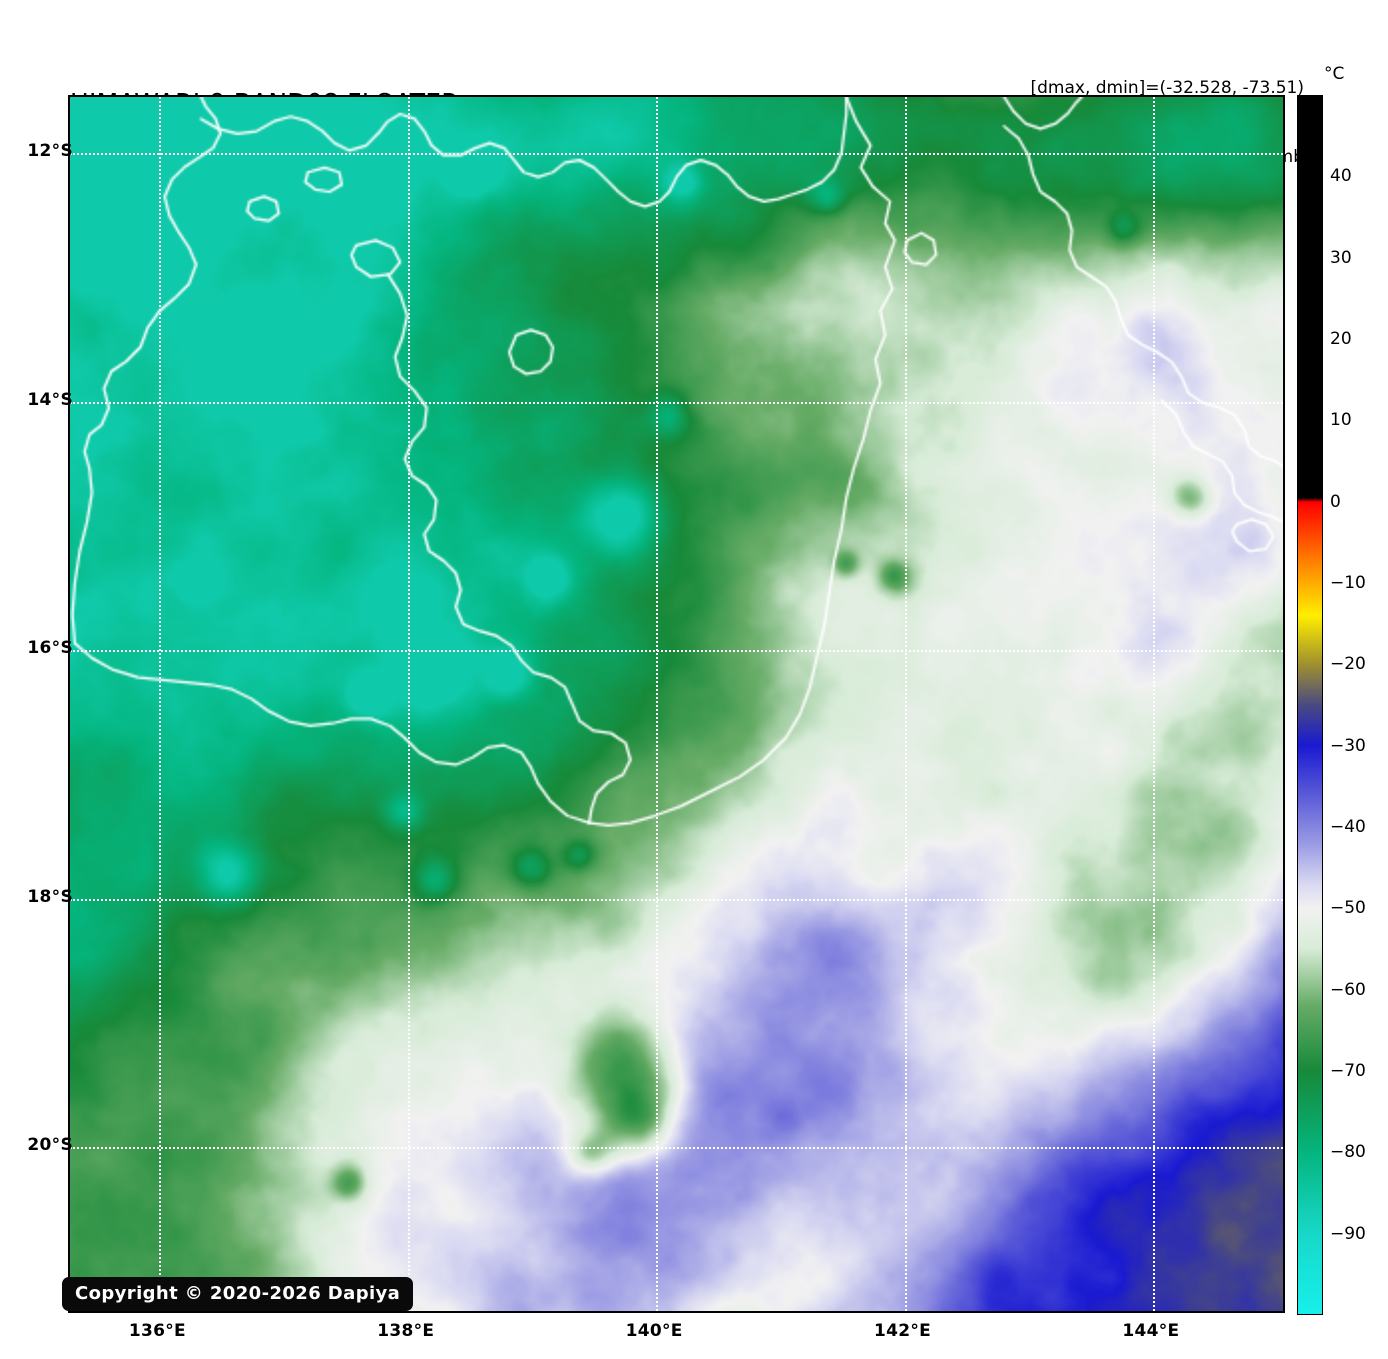 This screenshot has width=1388, height=1359. I want to click on colorbar-tick-label: −80, so click(1348, 1152).